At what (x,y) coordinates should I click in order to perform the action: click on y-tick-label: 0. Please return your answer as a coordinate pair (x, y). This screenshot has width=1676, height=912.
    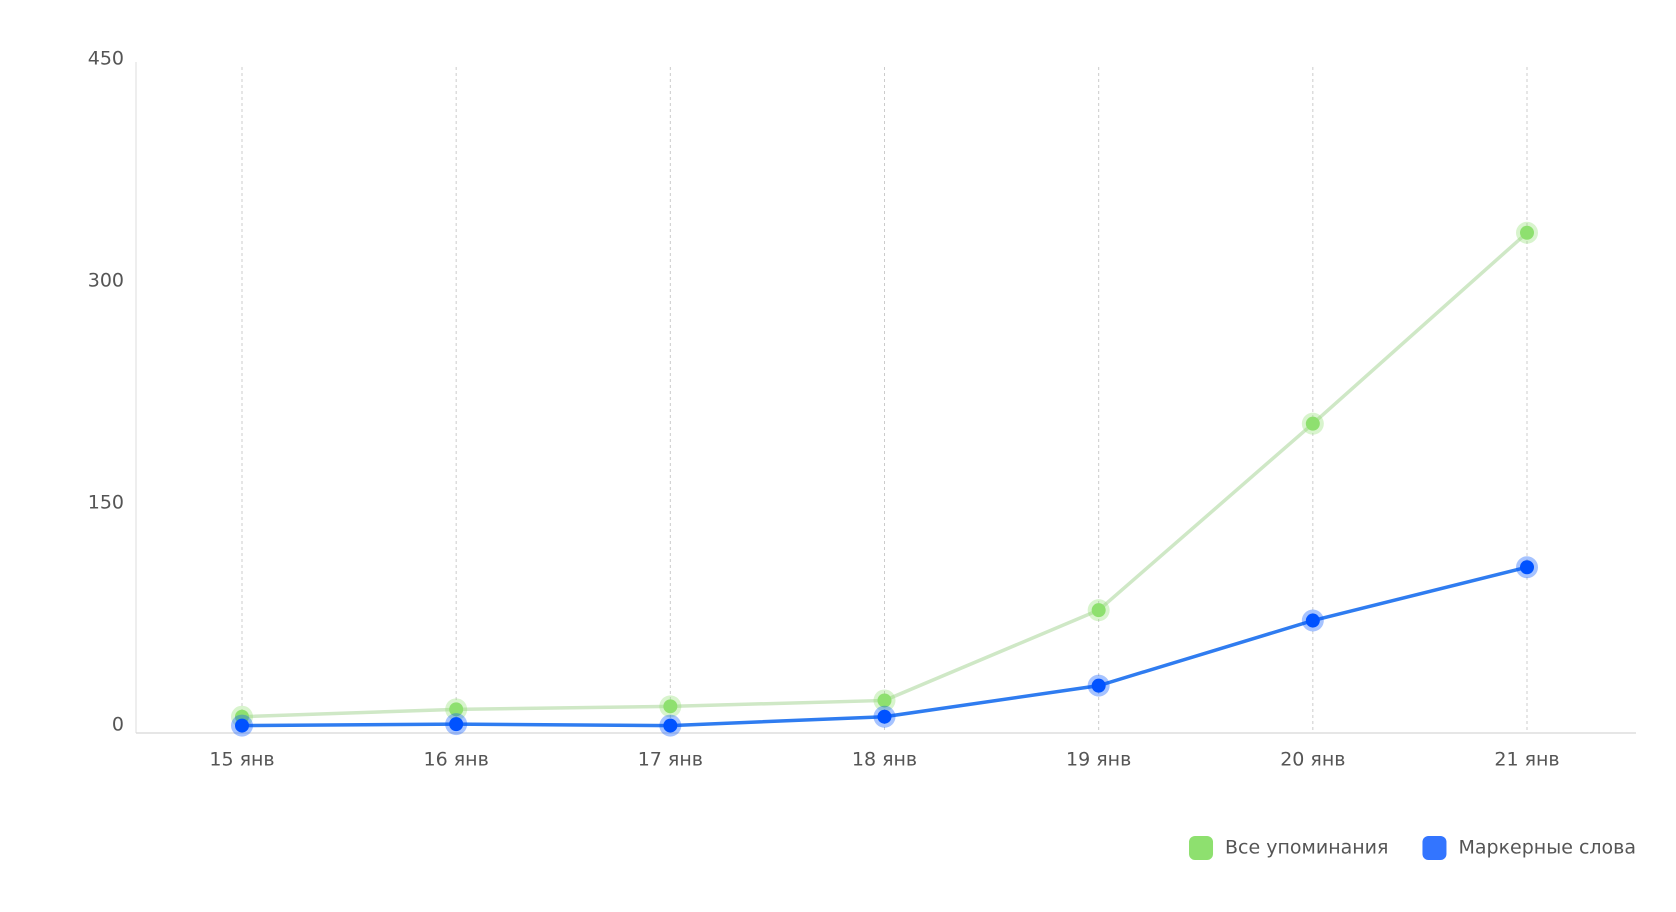
    Looking at the image, I should click on (118, 725).